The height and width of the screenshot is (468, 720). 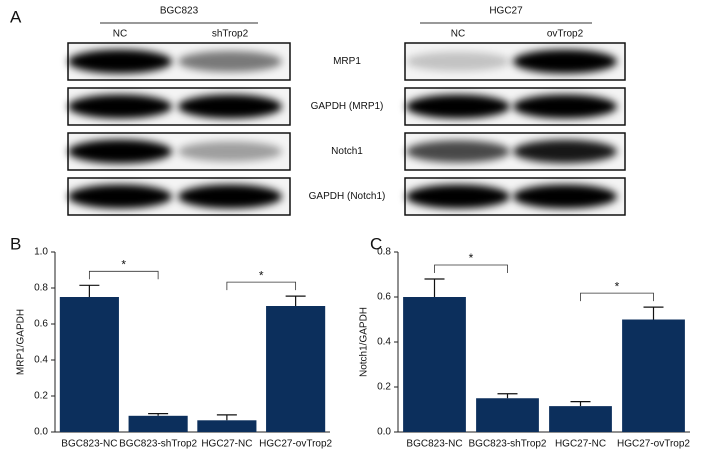 I want to click on y-axis-label: MRP1/GAPDH, so click(x=21, y=342).